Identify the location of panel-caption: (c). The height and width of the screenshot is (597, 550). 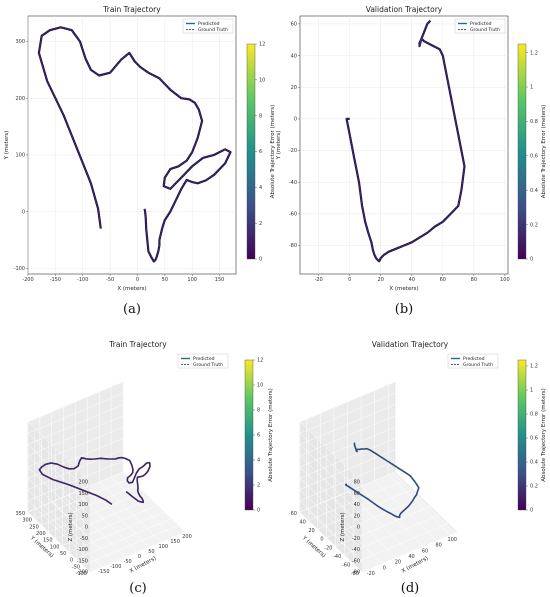
(137, 588).